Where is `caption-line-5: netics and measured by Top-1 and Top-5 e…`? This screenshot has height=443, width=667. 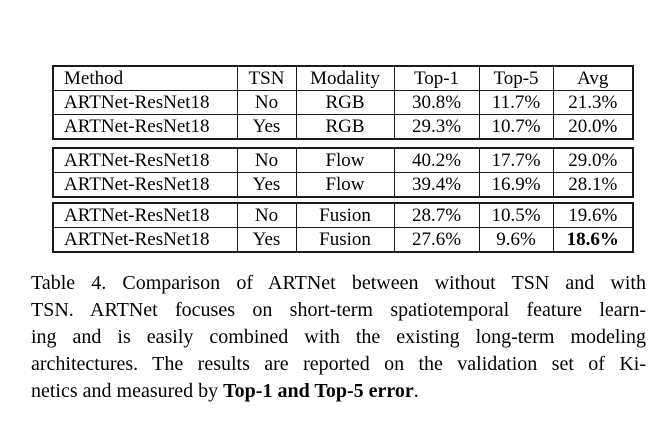
caption-line-5: netics and measured by Top-1 and Top-5 e… is located at coordinates (338, 391).